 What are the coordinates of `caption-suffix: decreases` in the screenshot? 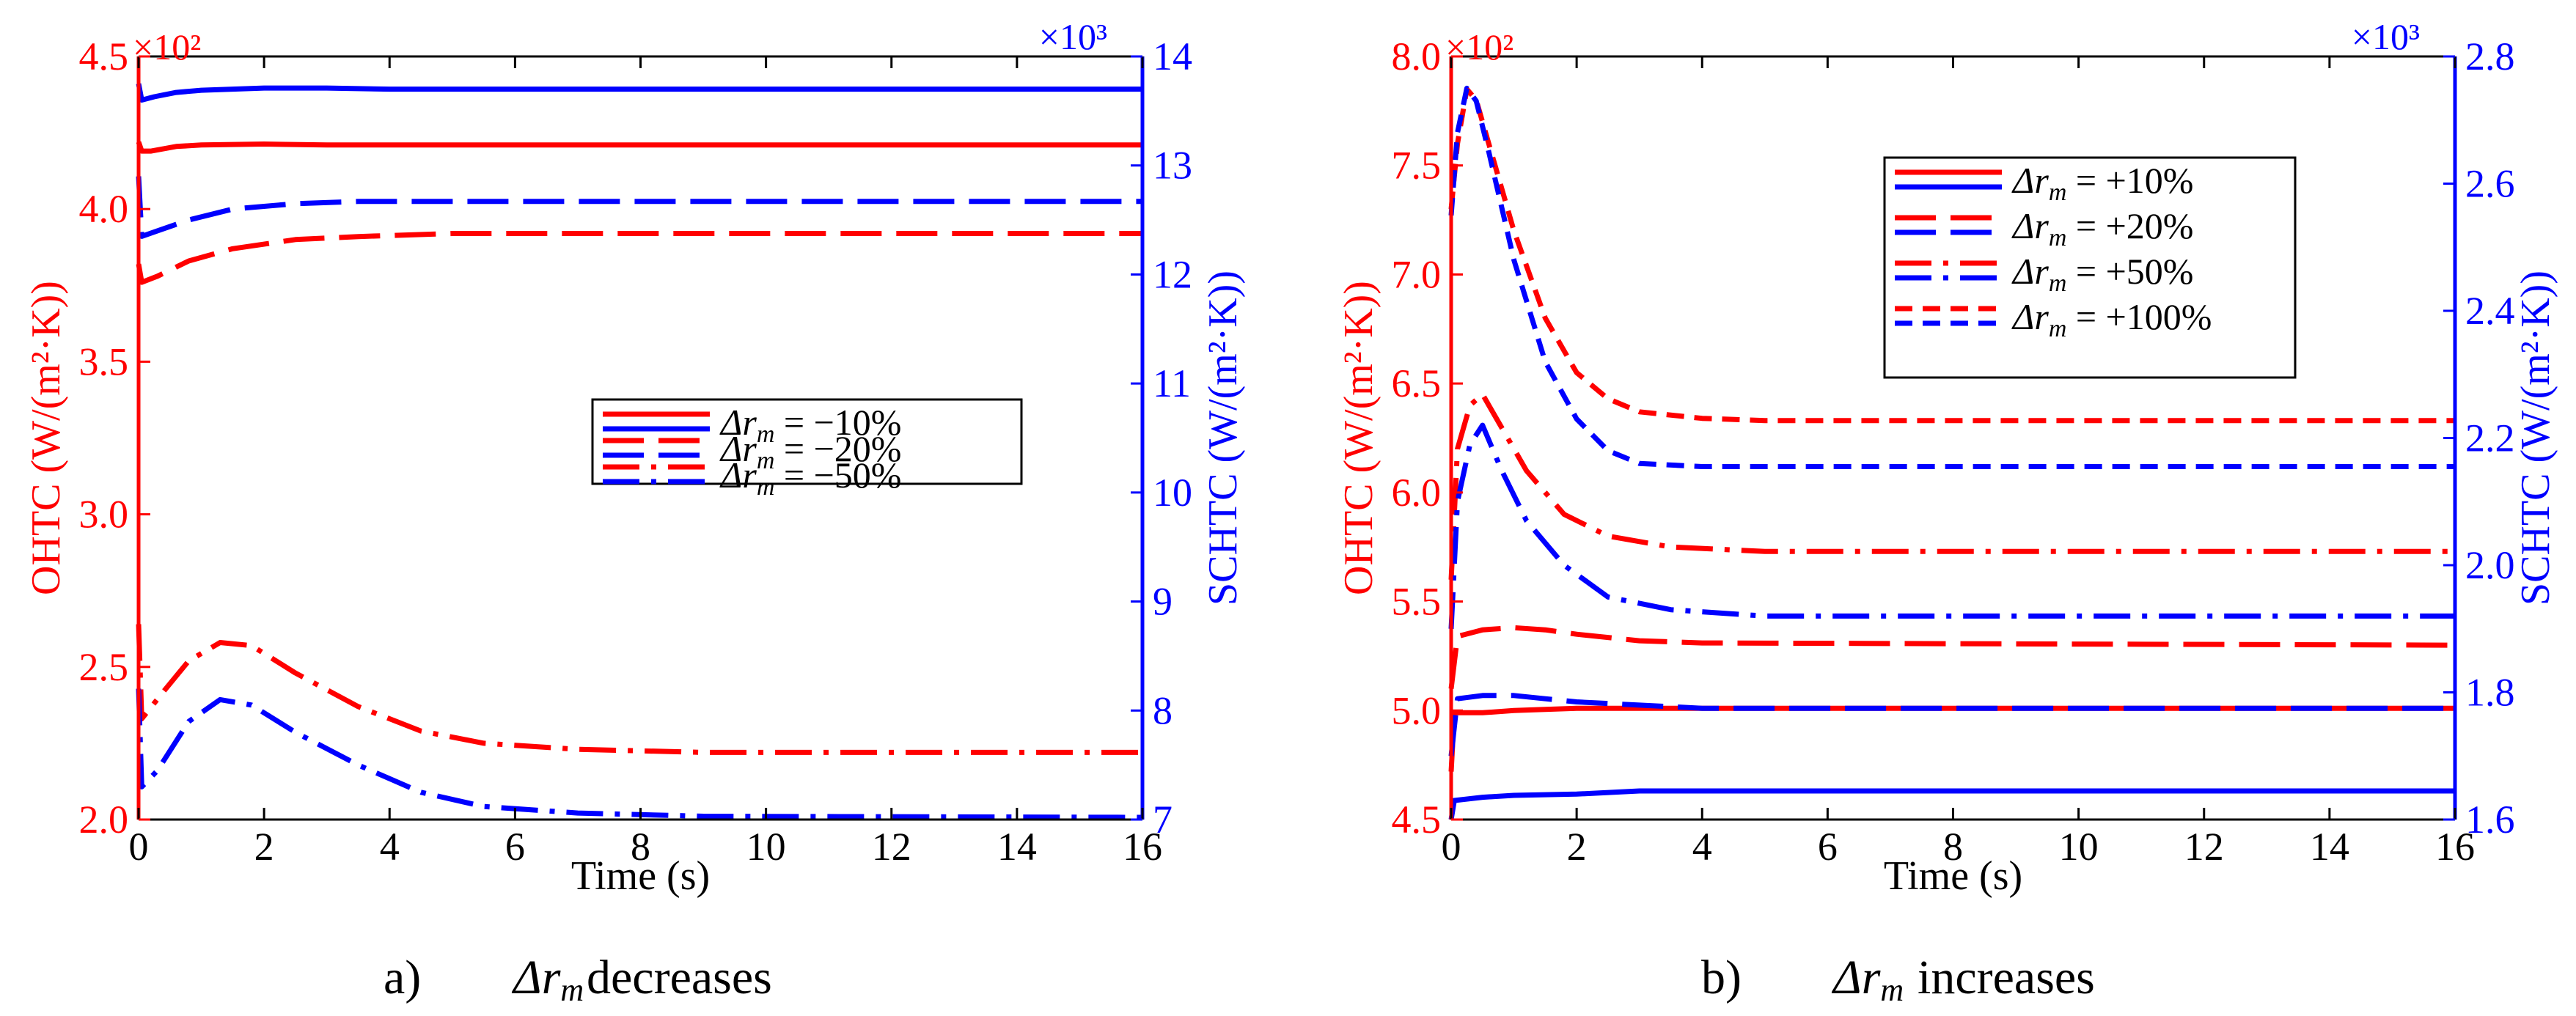 It's located at (680, 977).